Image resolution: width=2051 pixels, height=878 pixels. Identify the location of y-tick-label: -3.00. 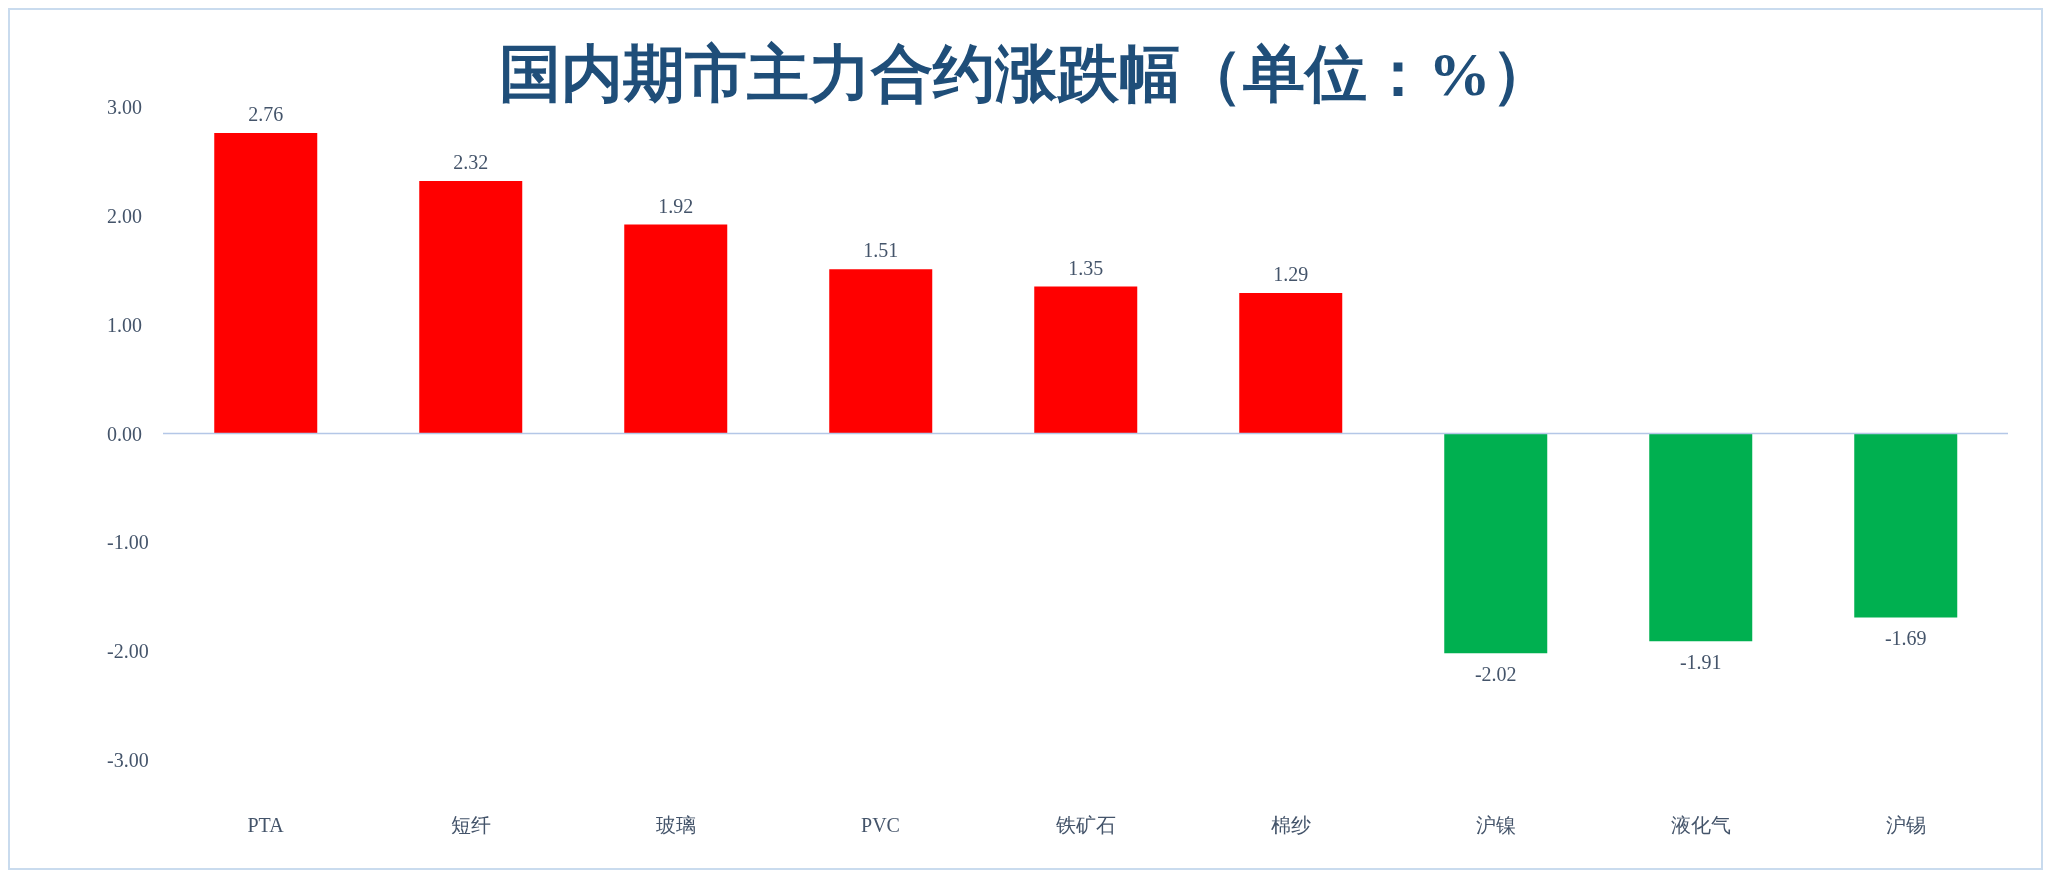
(128, 760).